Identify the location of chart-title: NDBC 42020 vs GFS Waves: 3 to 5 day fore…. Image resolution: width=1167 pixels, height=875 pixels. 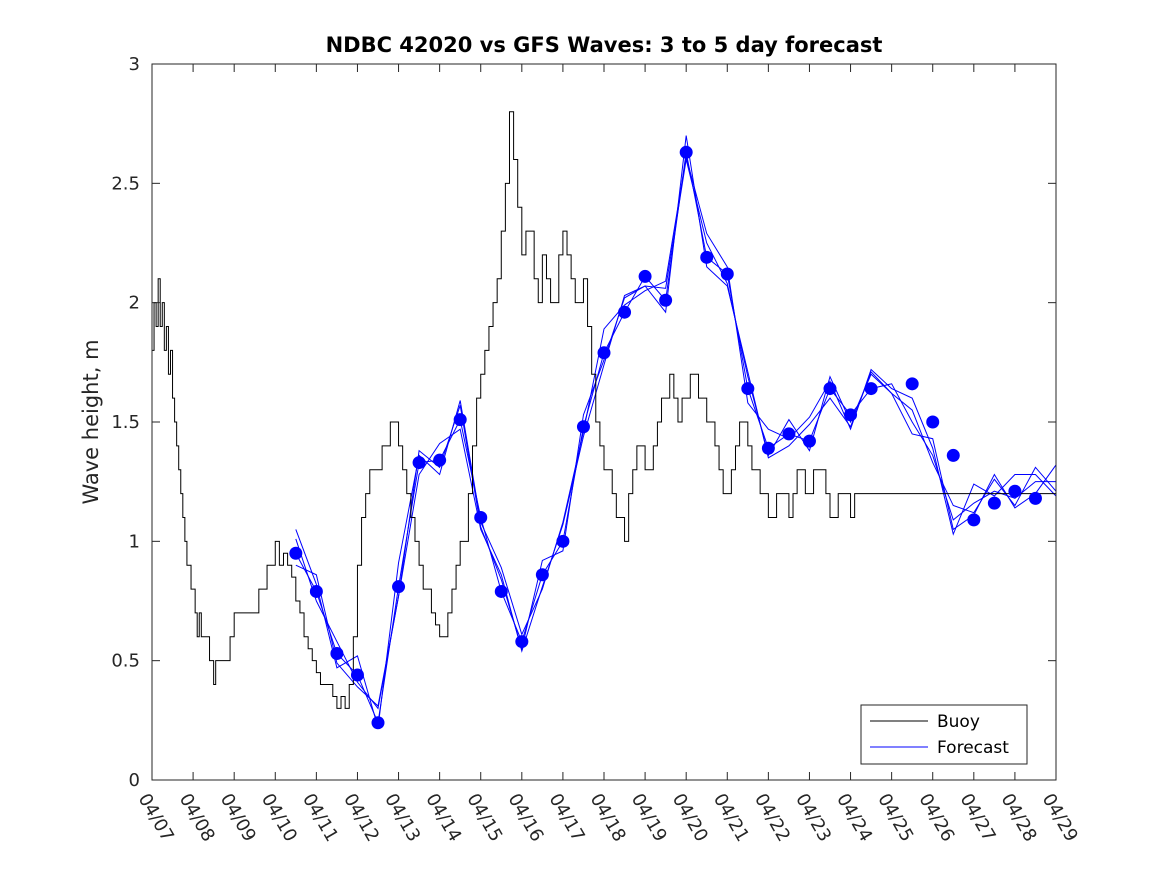
(604, 45).